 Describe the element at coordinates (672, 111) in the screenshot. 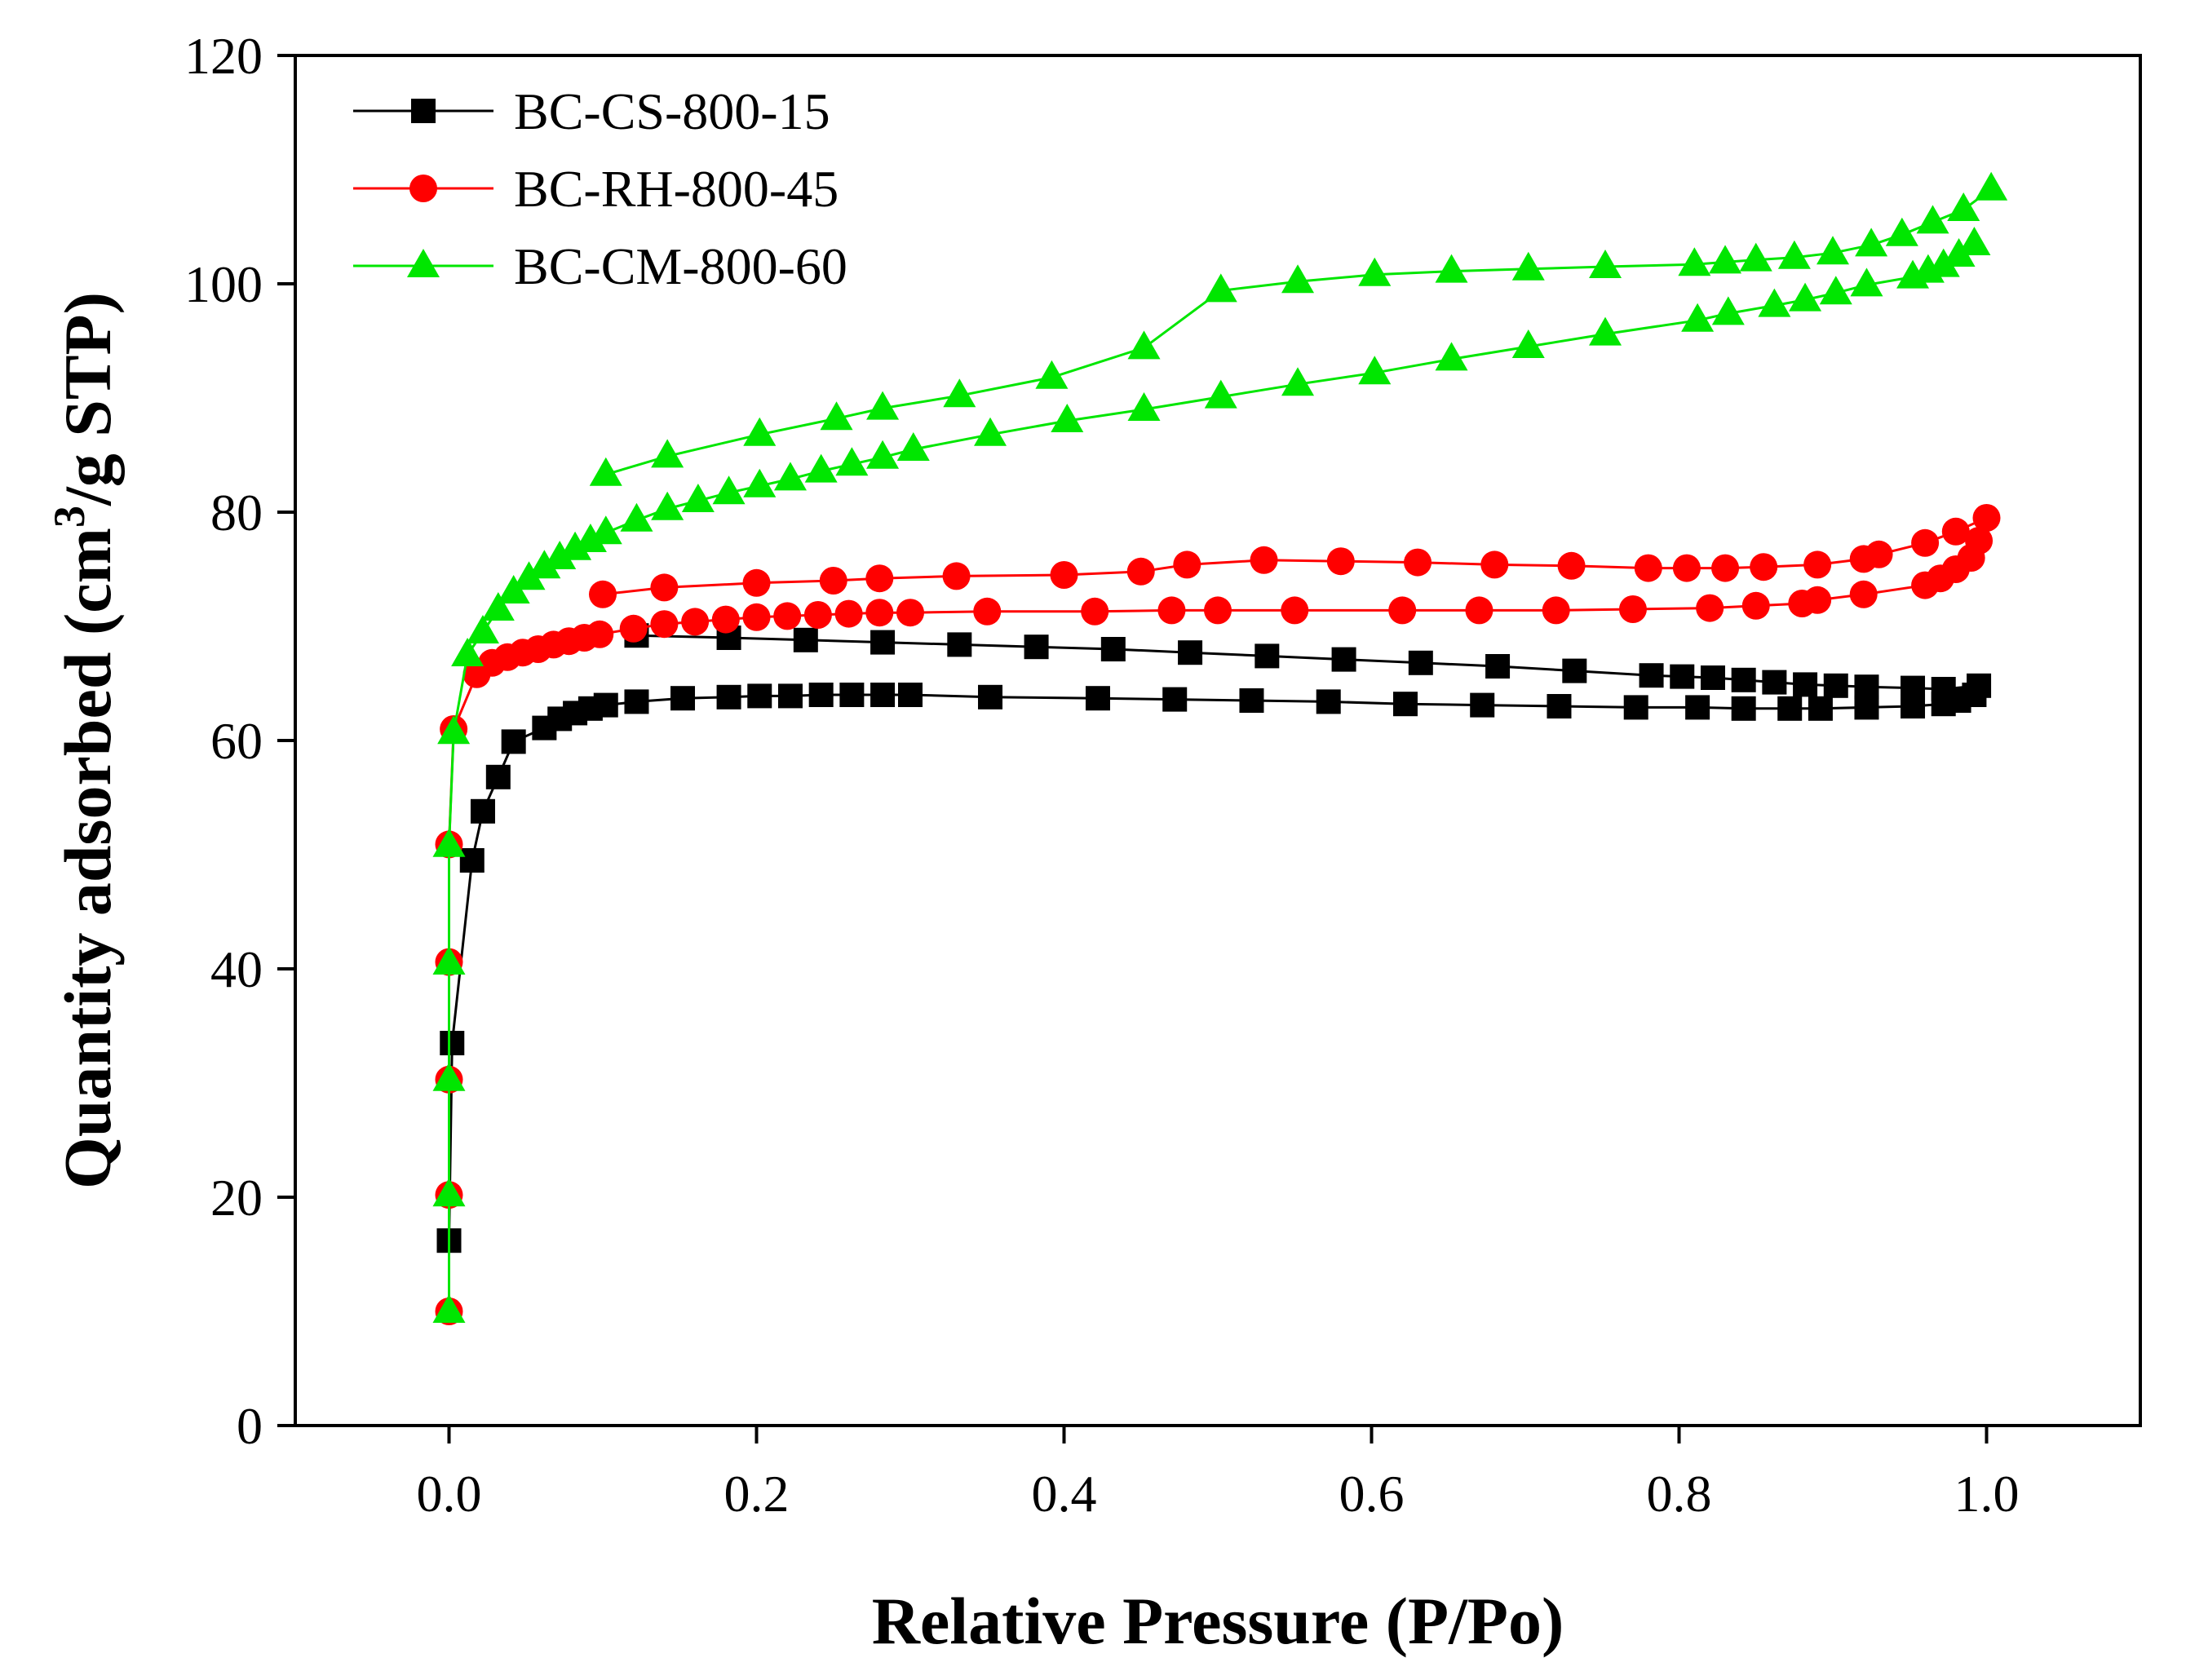

I see `legend-label: BC-CS-800-15` at that location.